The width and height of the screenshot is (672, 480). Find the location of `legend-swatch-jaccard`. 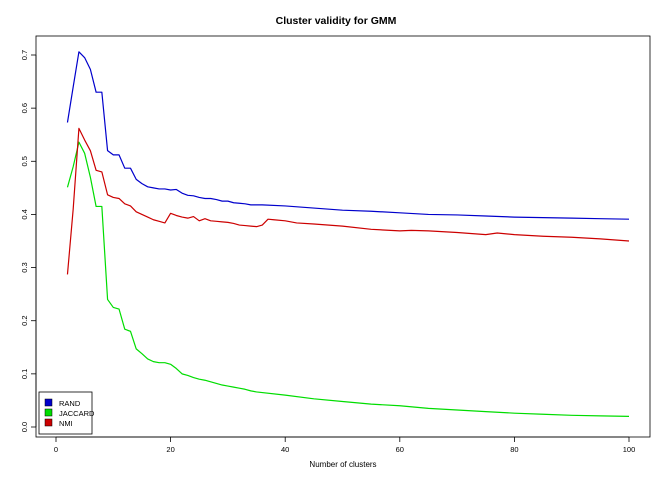

legend-swatch-jaccard is located at coordinates (48, 412).